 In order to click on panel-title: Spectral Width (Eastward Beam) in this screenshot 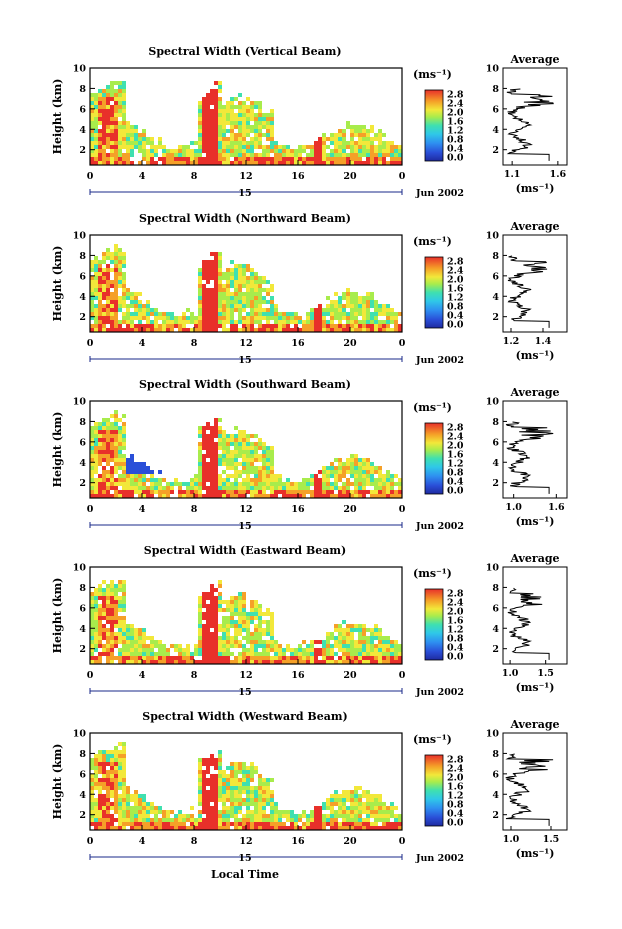, I will do `click(245, 550)`.